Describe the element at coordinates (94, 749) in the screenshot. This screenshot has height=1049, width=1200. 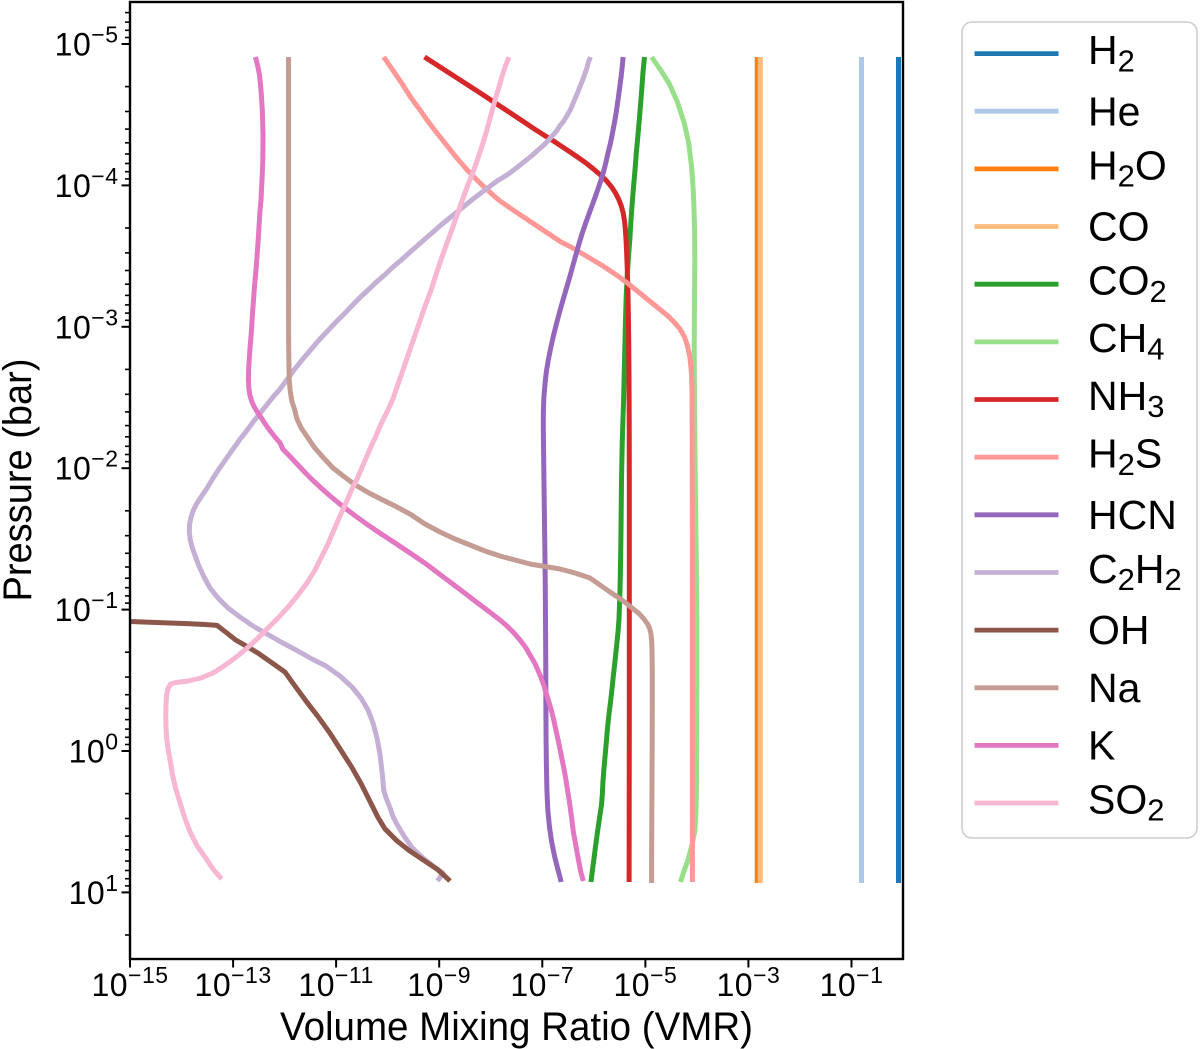
I see `svg-text: 10⁰` at that location.